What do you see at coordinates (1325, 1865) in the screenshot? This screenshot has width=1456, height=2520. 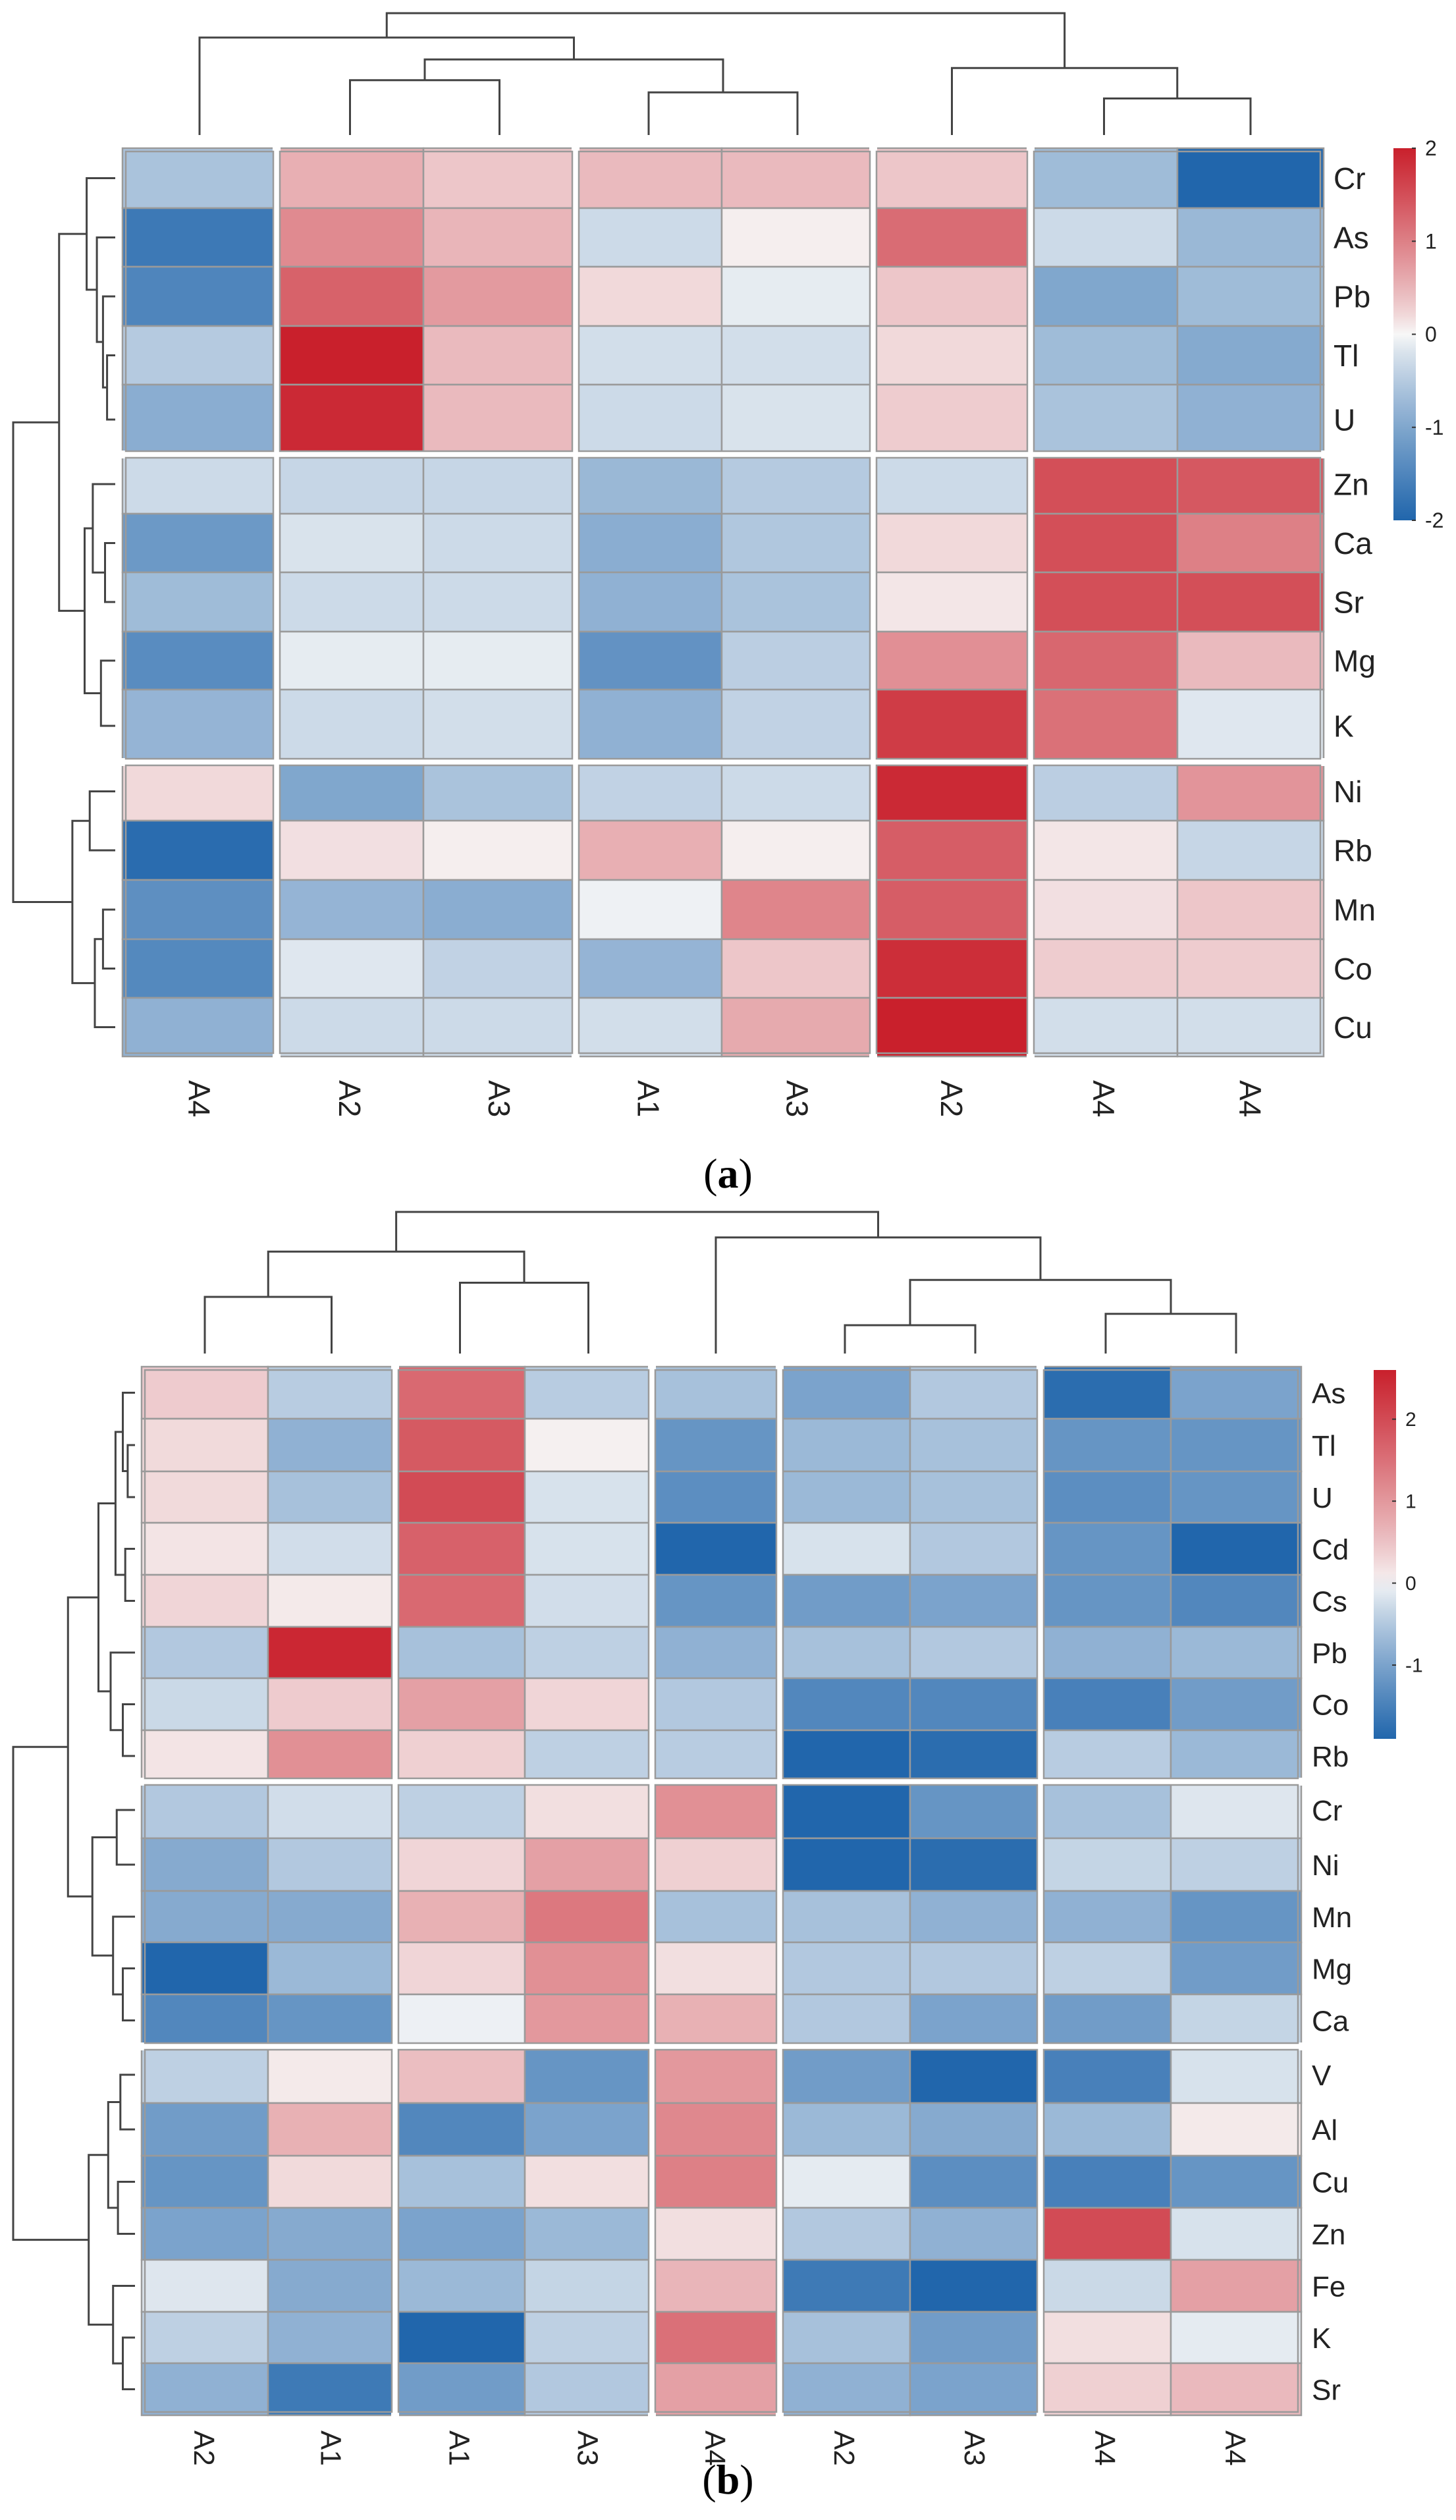 I see `row-label: Ni` at bounding box center [1325, 1865].